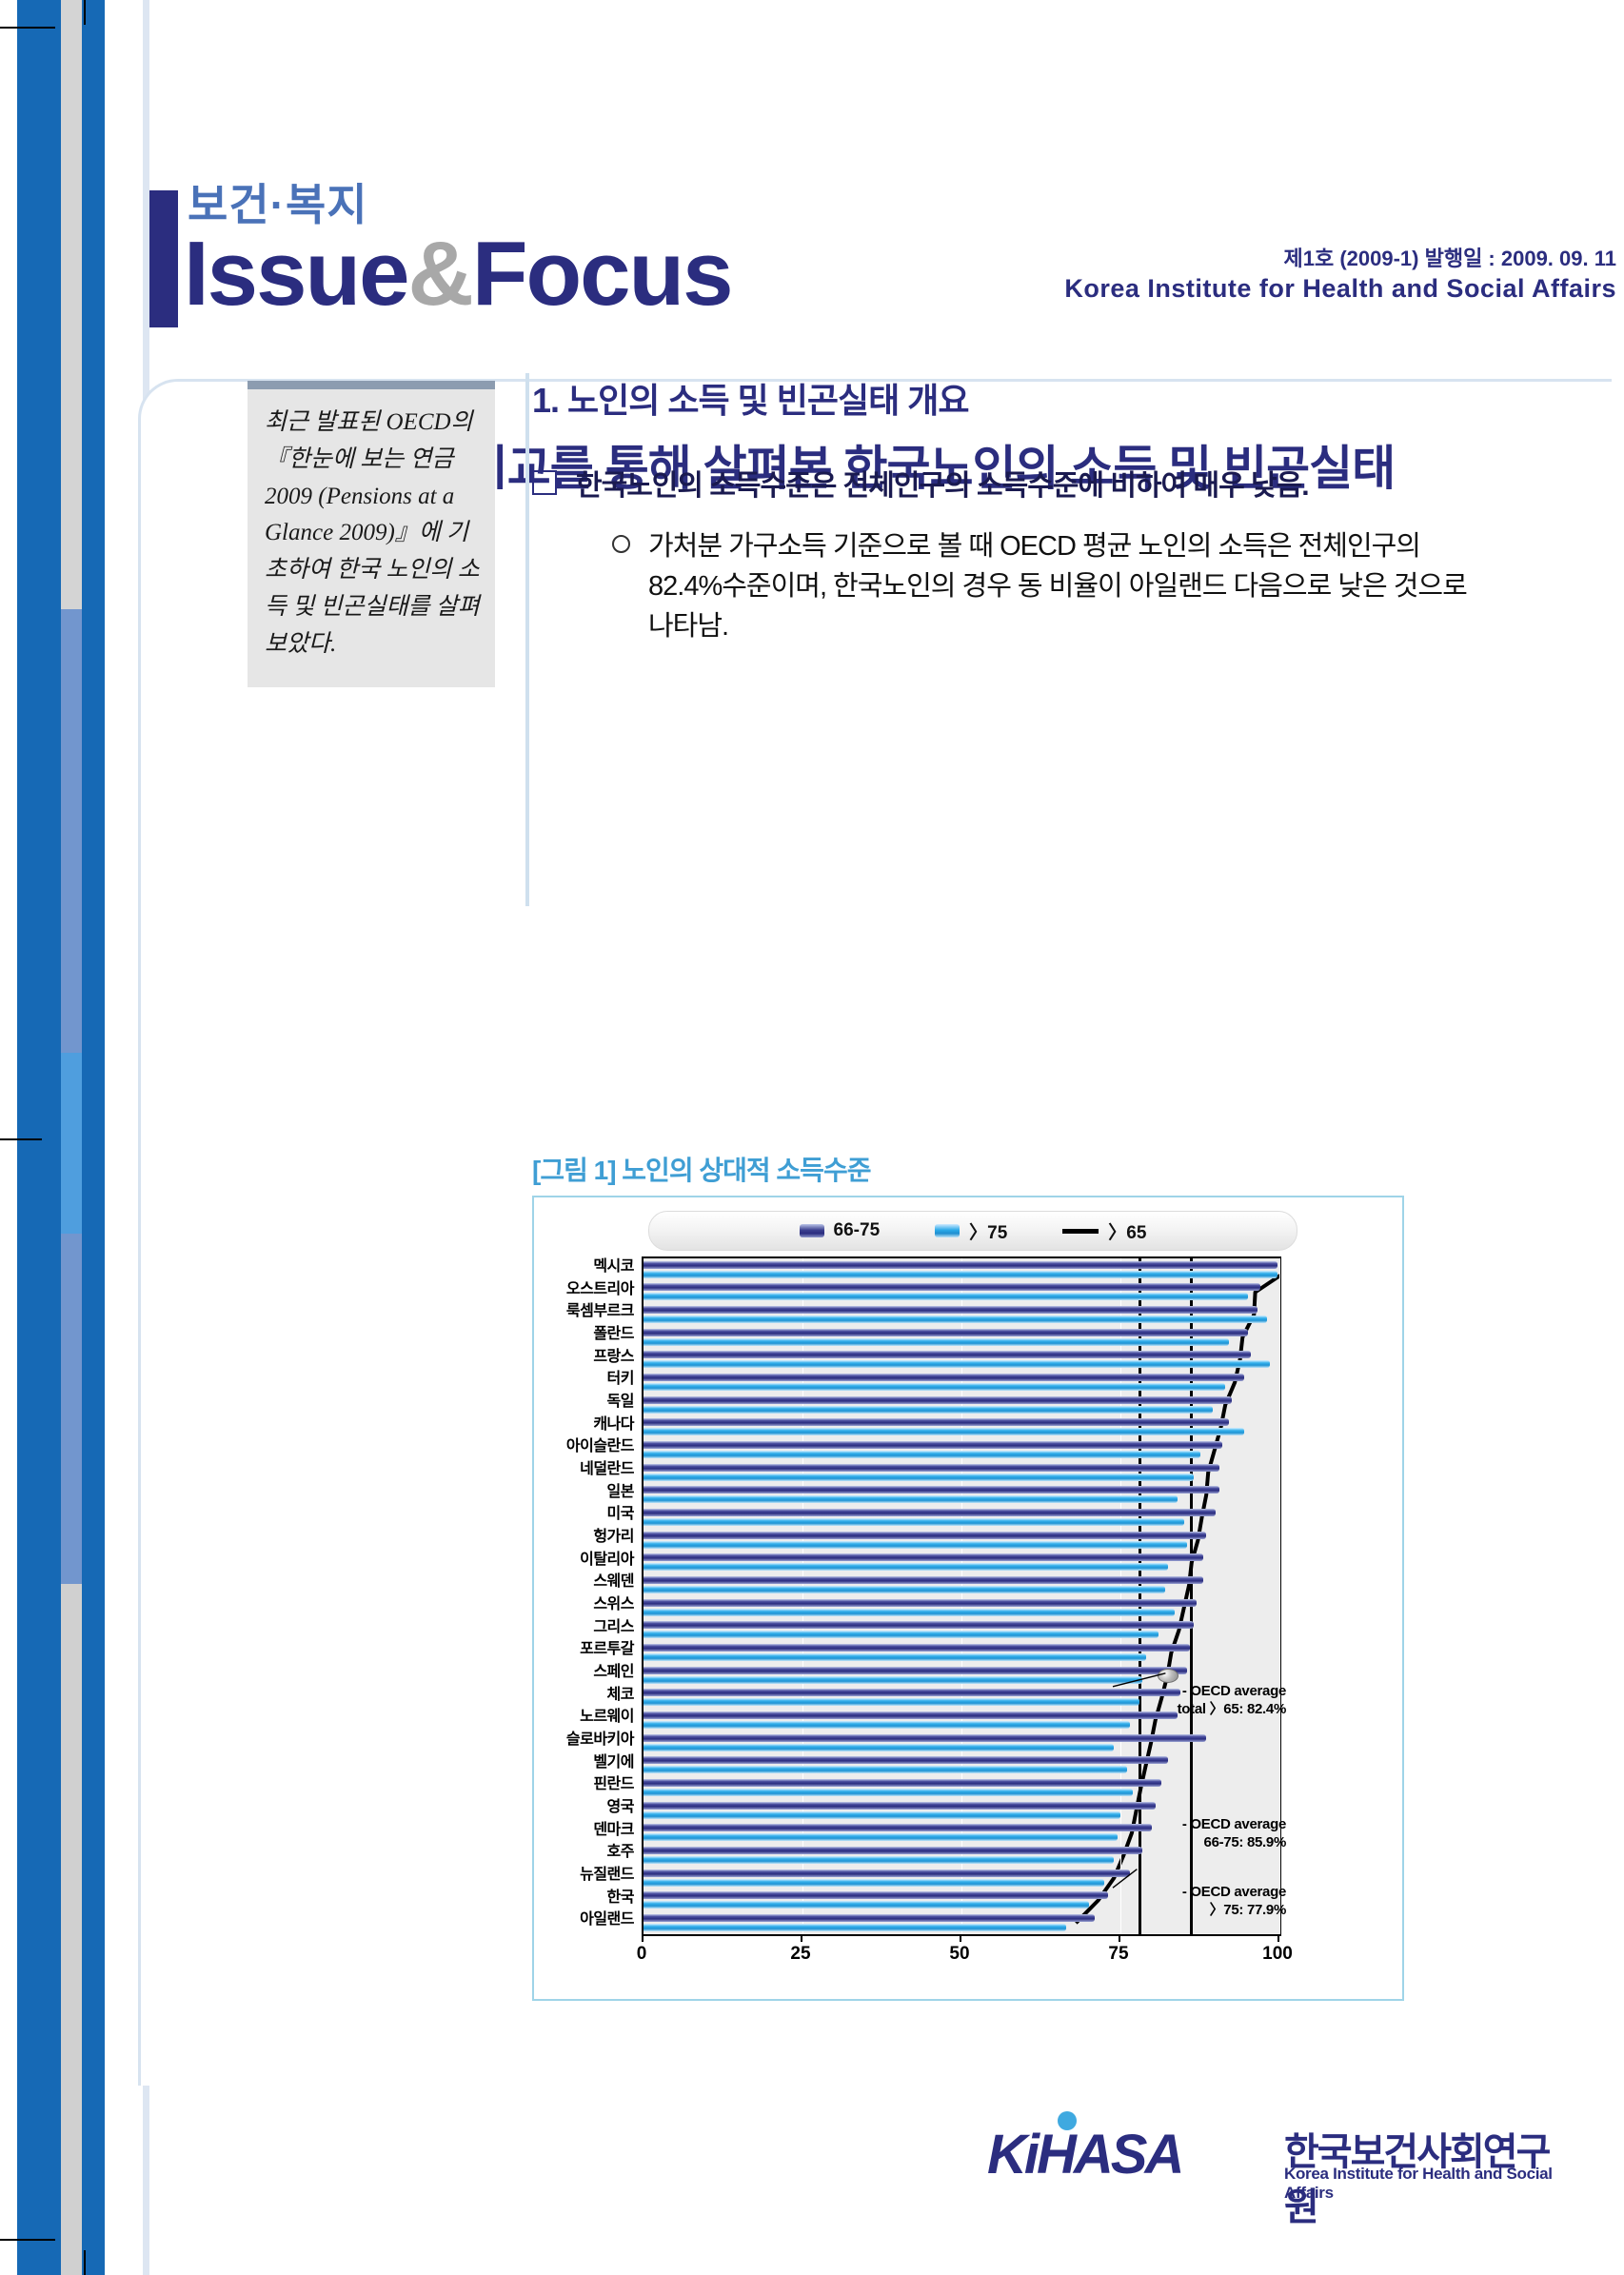 The height and width of the screenshot is (2275, 1624). Describe the element at coordinates (607, 1649) in the screenshot. I see `chart-category-label: 포르투갈` at that location.